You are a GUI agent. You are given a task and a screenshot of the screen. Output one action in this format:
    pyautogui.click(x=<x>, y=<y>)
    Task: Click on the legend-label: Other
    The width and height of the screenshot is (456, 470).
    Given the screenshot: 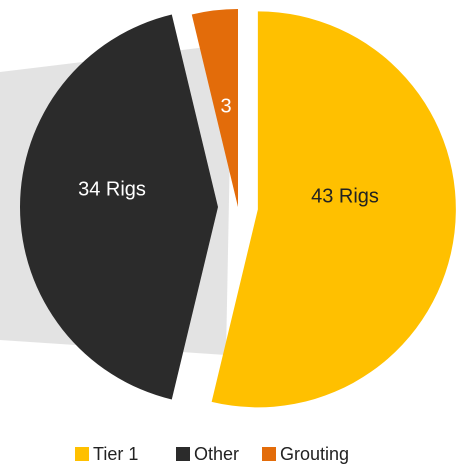 What is the action you would take?
    pyautogui.click(x=216, y=454)
    